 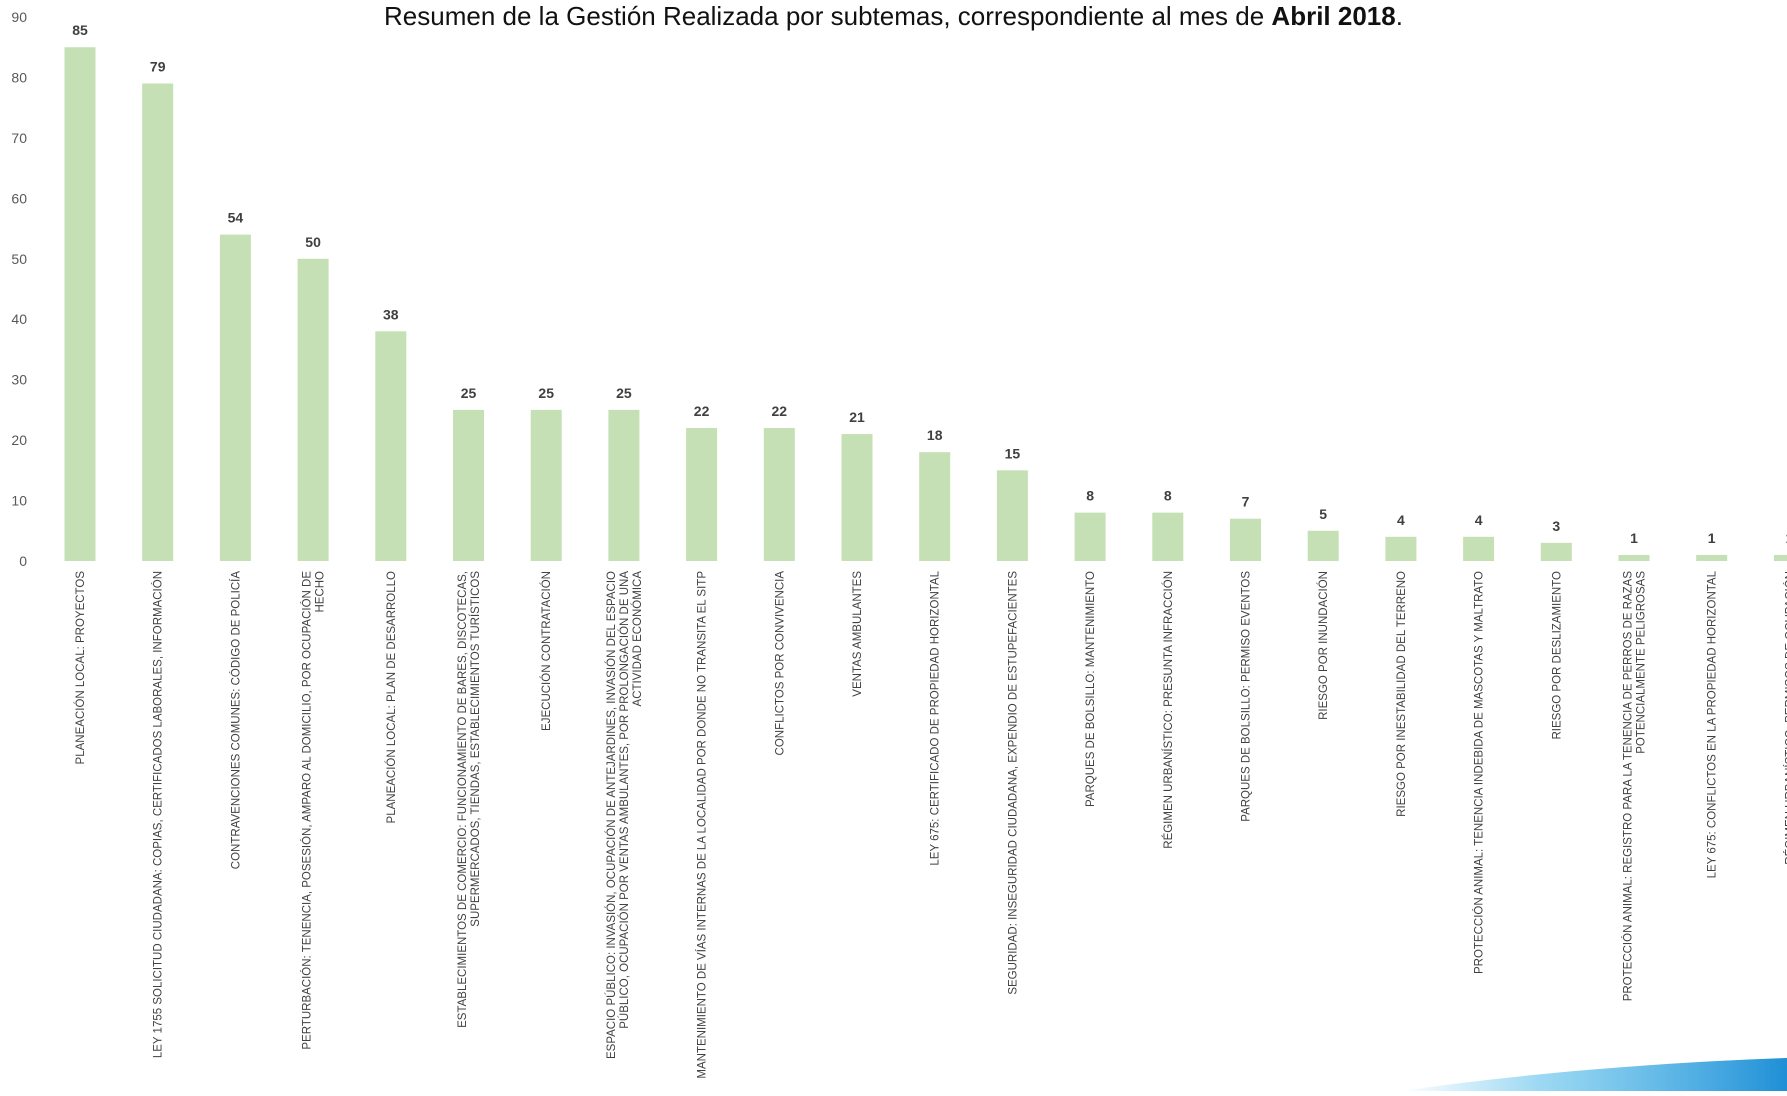 I want to click on y-tick-label: 10, so click(x=19, y=501).